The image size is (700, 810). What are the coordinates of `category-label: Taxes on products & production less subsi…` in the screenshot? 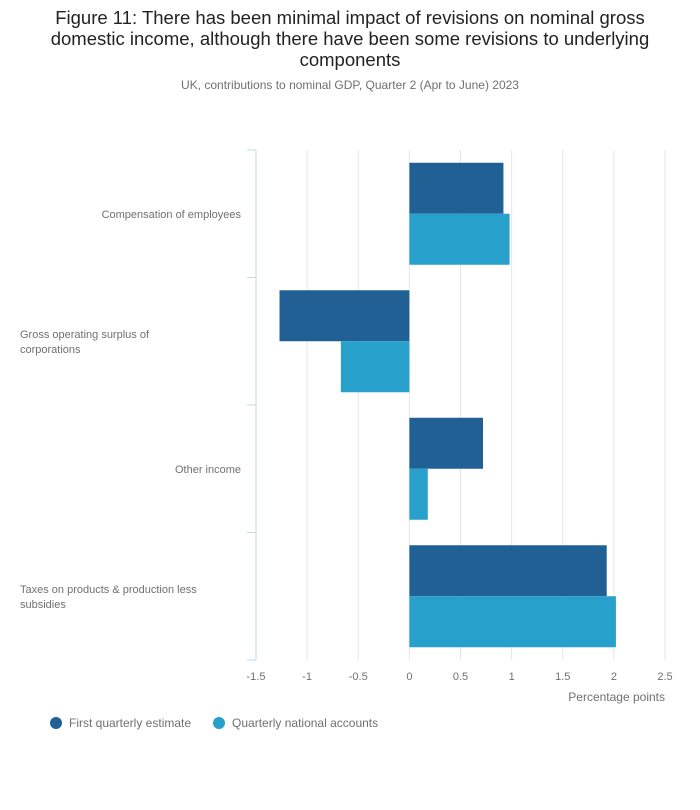 It's located at (108, 597).